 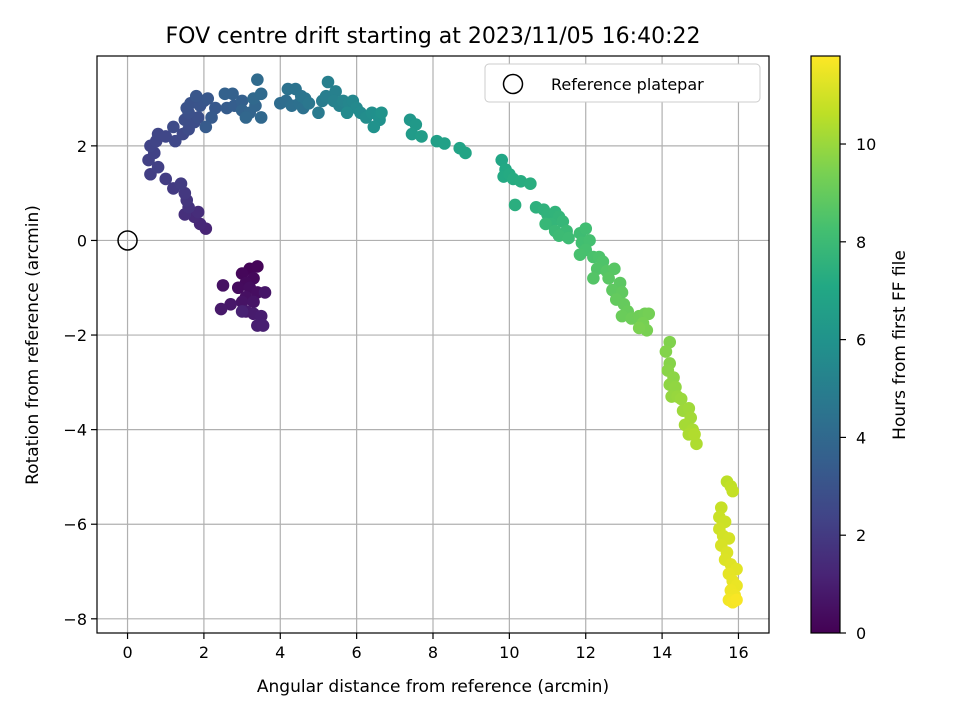 I want to click on y-axis-label: Rotation from reference (arcmin), so click(x=33, y=345).